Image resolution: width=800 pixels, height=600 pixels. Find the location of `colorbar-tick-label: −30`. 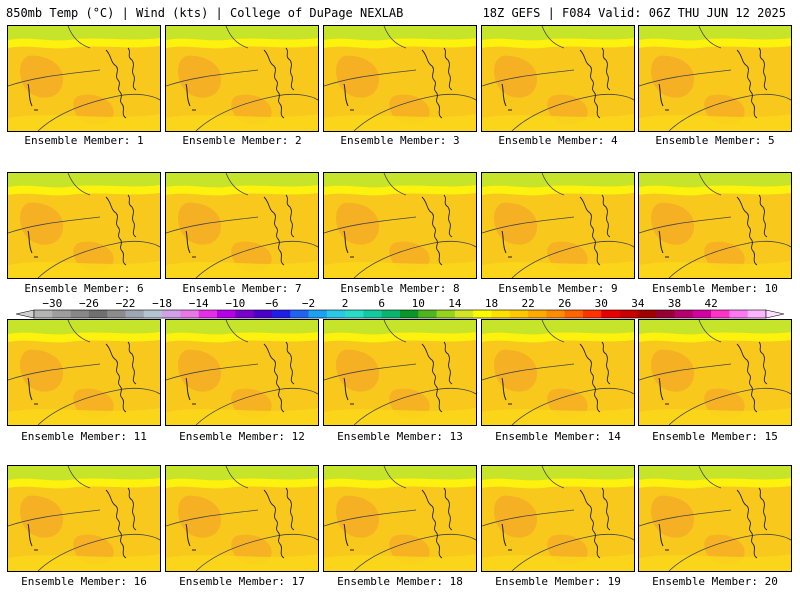

colorbar-tick-label: −30 is located at coordinates (52, 303).